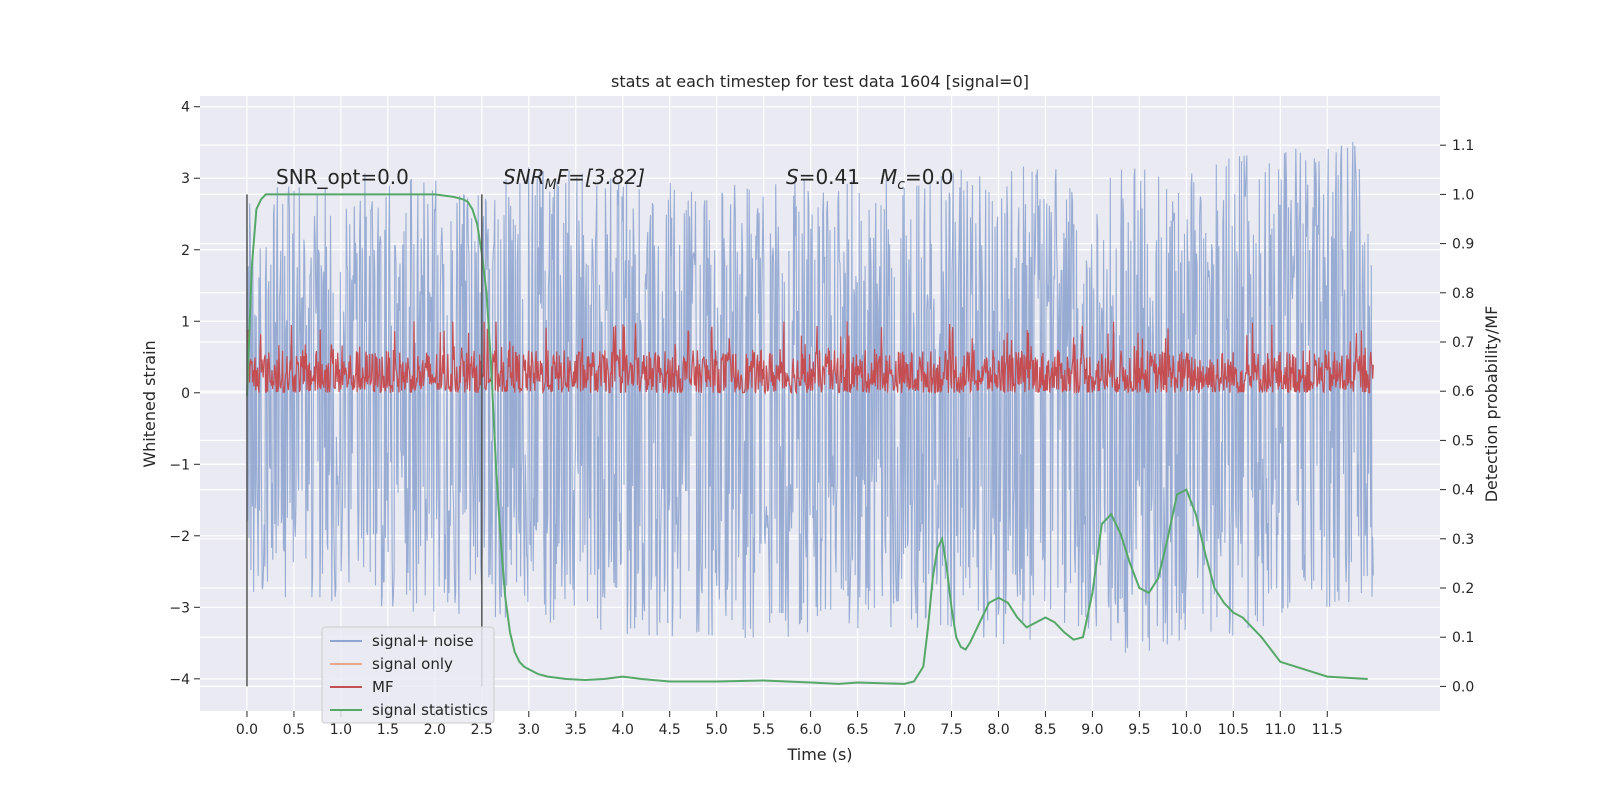 This screenshot has width=1600, height=800. I want to click on x-tick-label: 8.5, so click(1045, 730).